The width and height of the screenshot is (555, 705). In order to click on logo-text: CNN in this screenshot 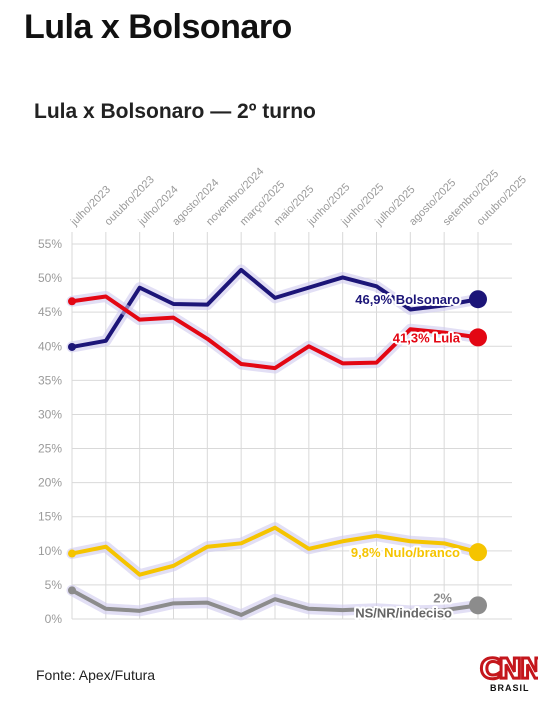, I will do `click(509, 668)`.